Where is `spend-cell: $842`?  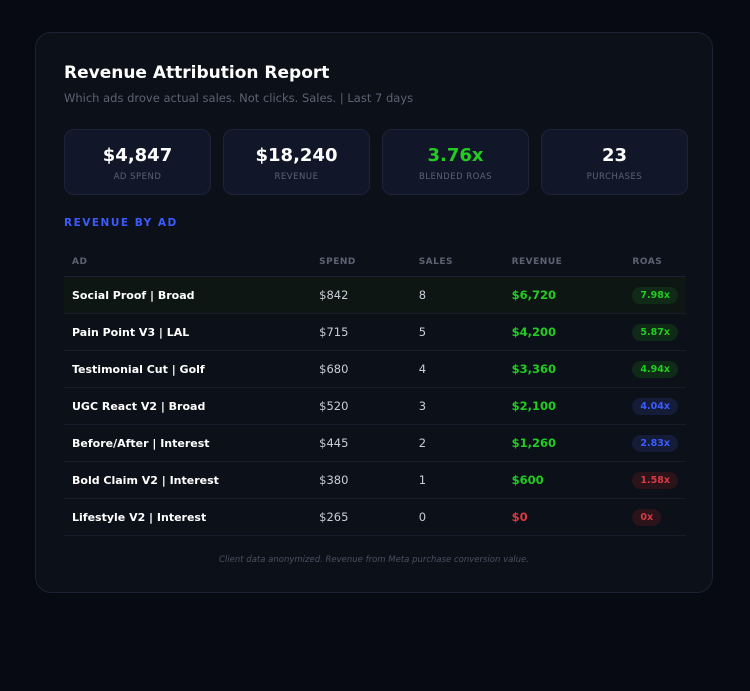 spend-cell: $842 is located at coordinates (361, 295).